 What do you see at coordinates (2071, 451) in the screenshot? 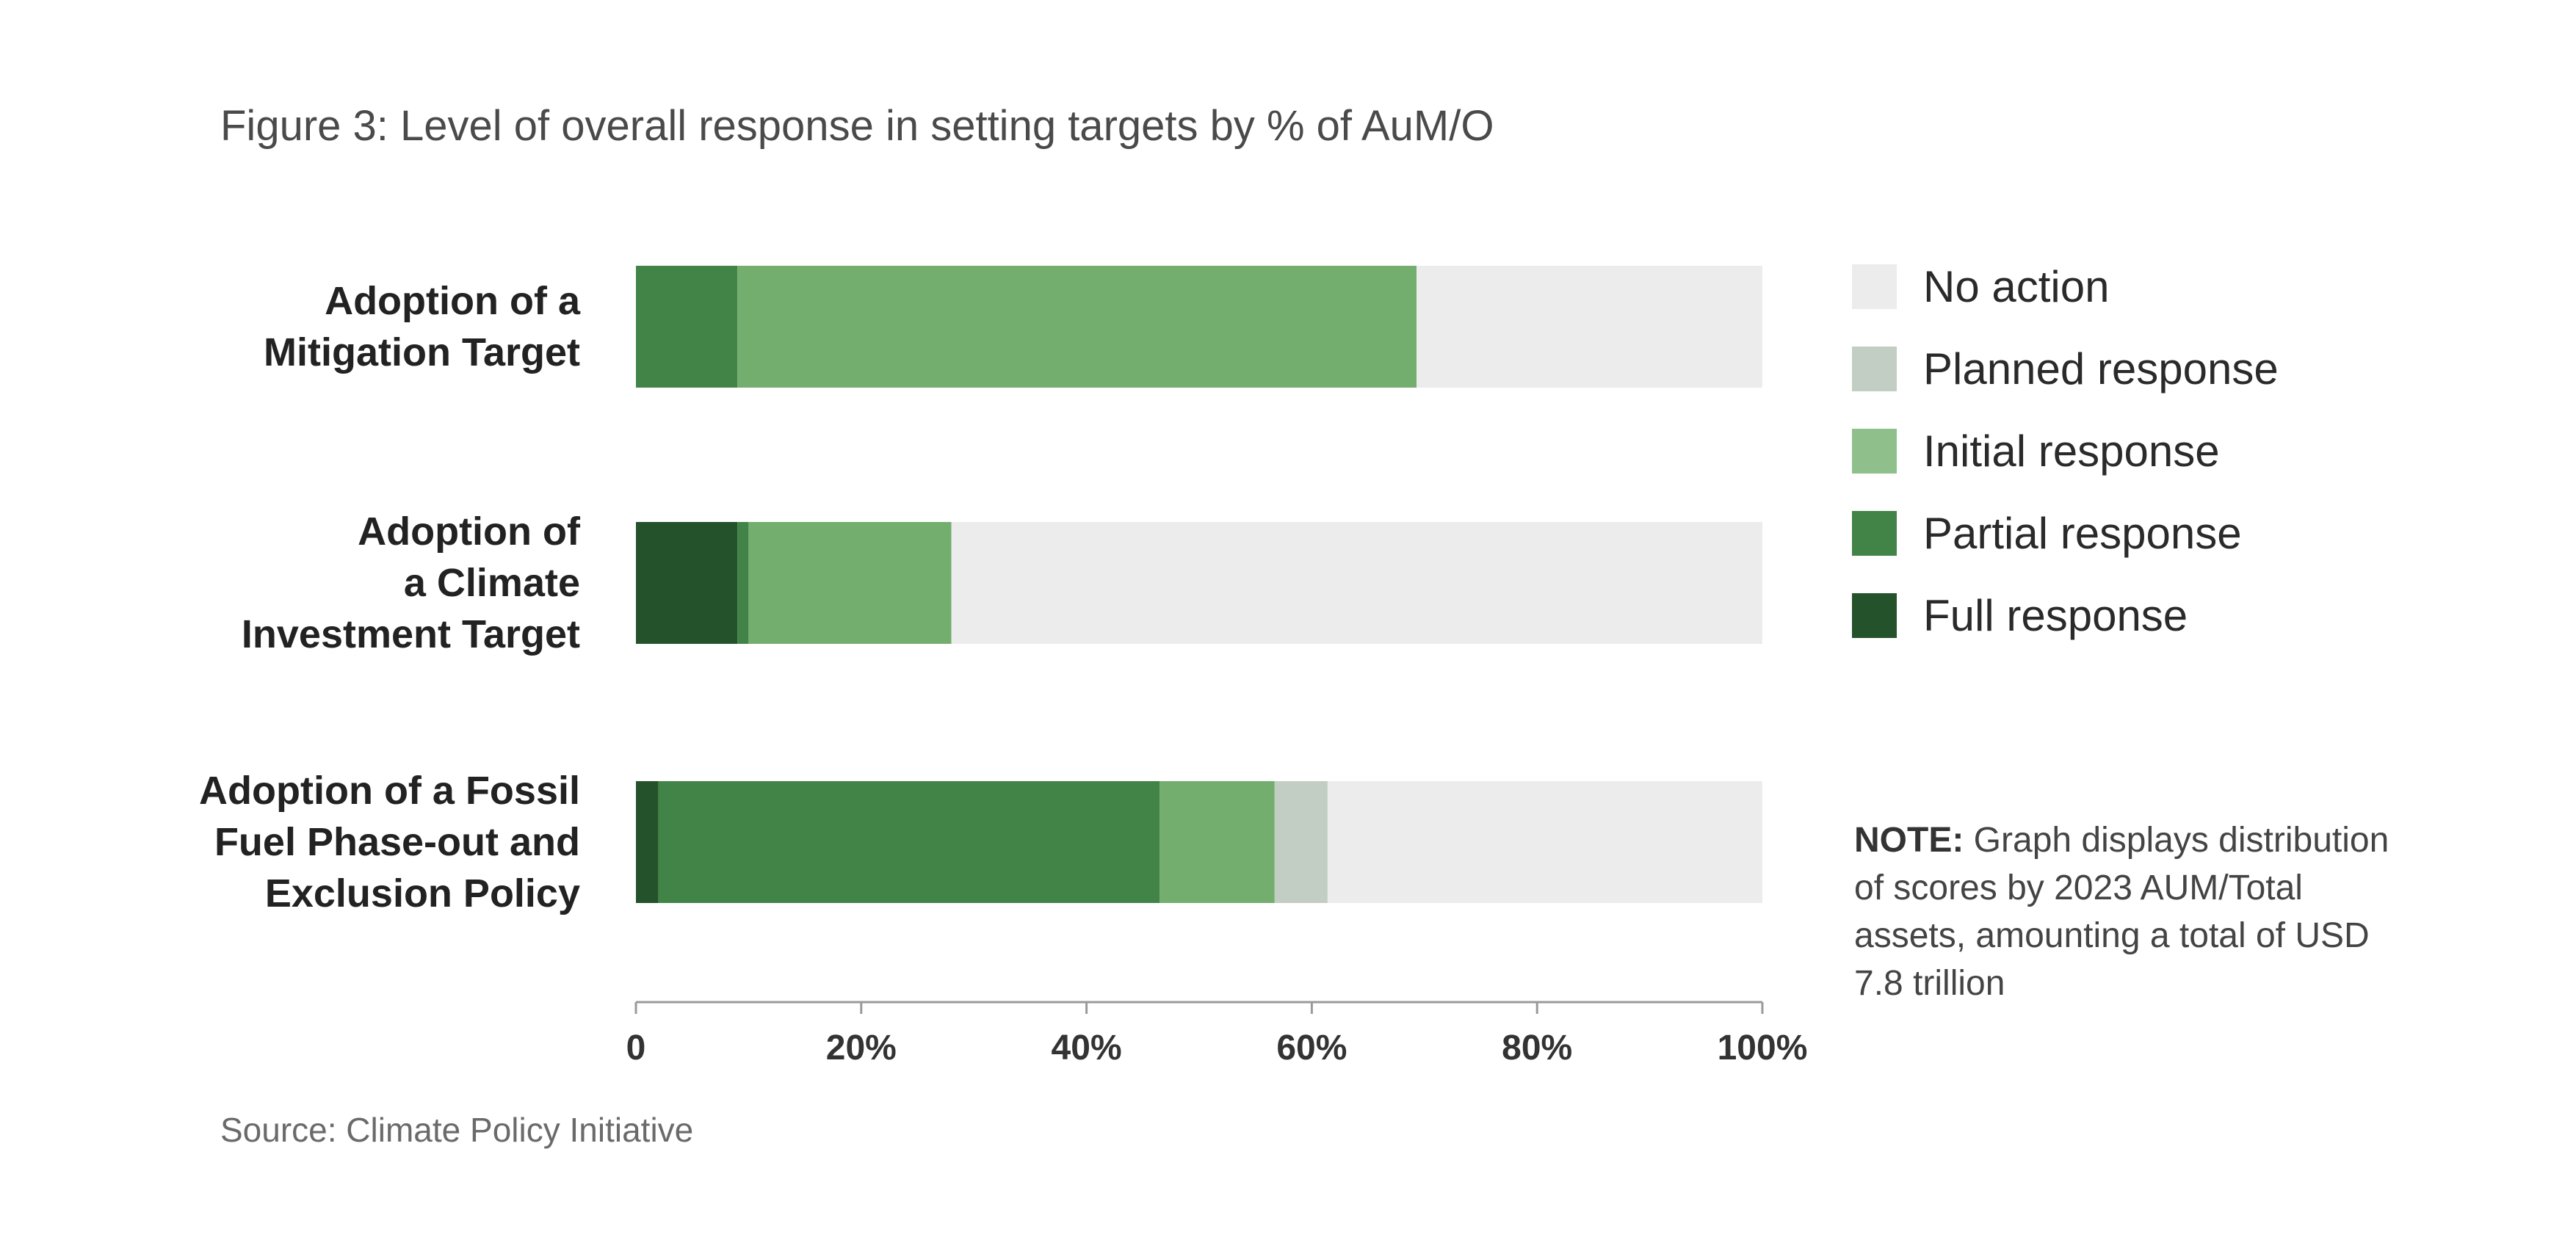
I see `legend-label-initial: Initial response` at bounding box center [2071, 451].